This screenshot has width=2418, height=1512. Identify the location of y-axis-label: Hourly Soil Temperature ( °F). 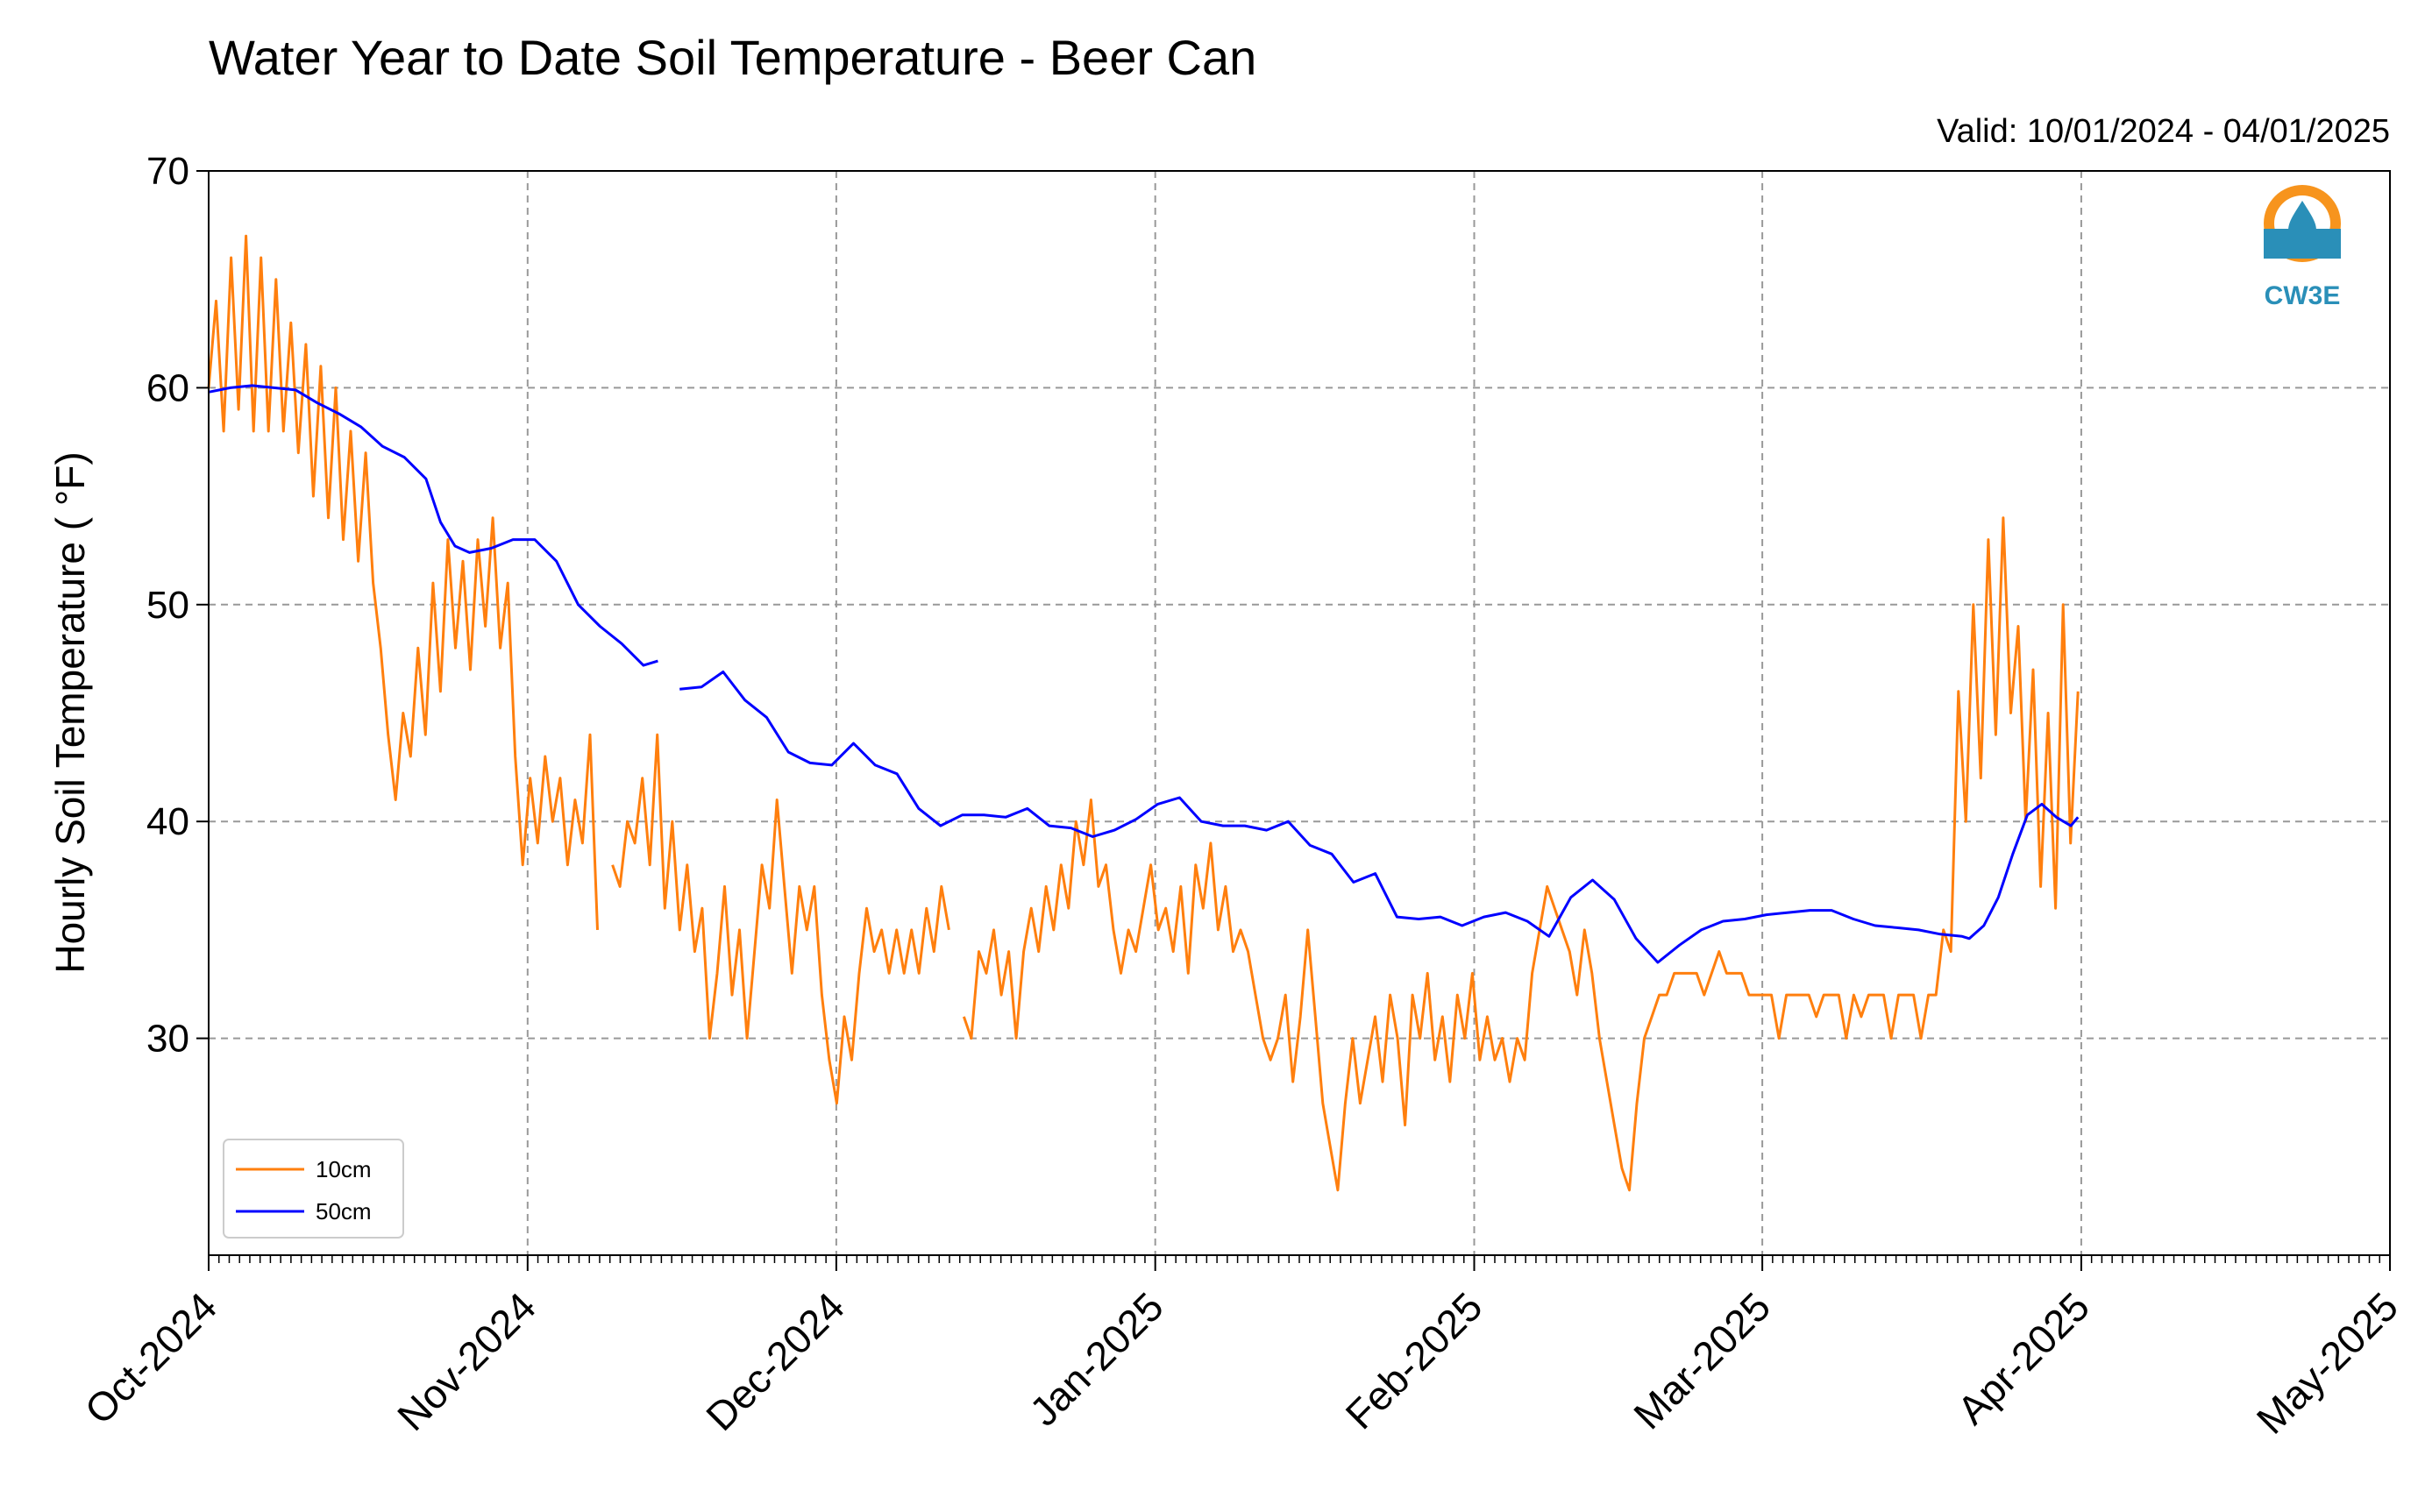
(70, 712).